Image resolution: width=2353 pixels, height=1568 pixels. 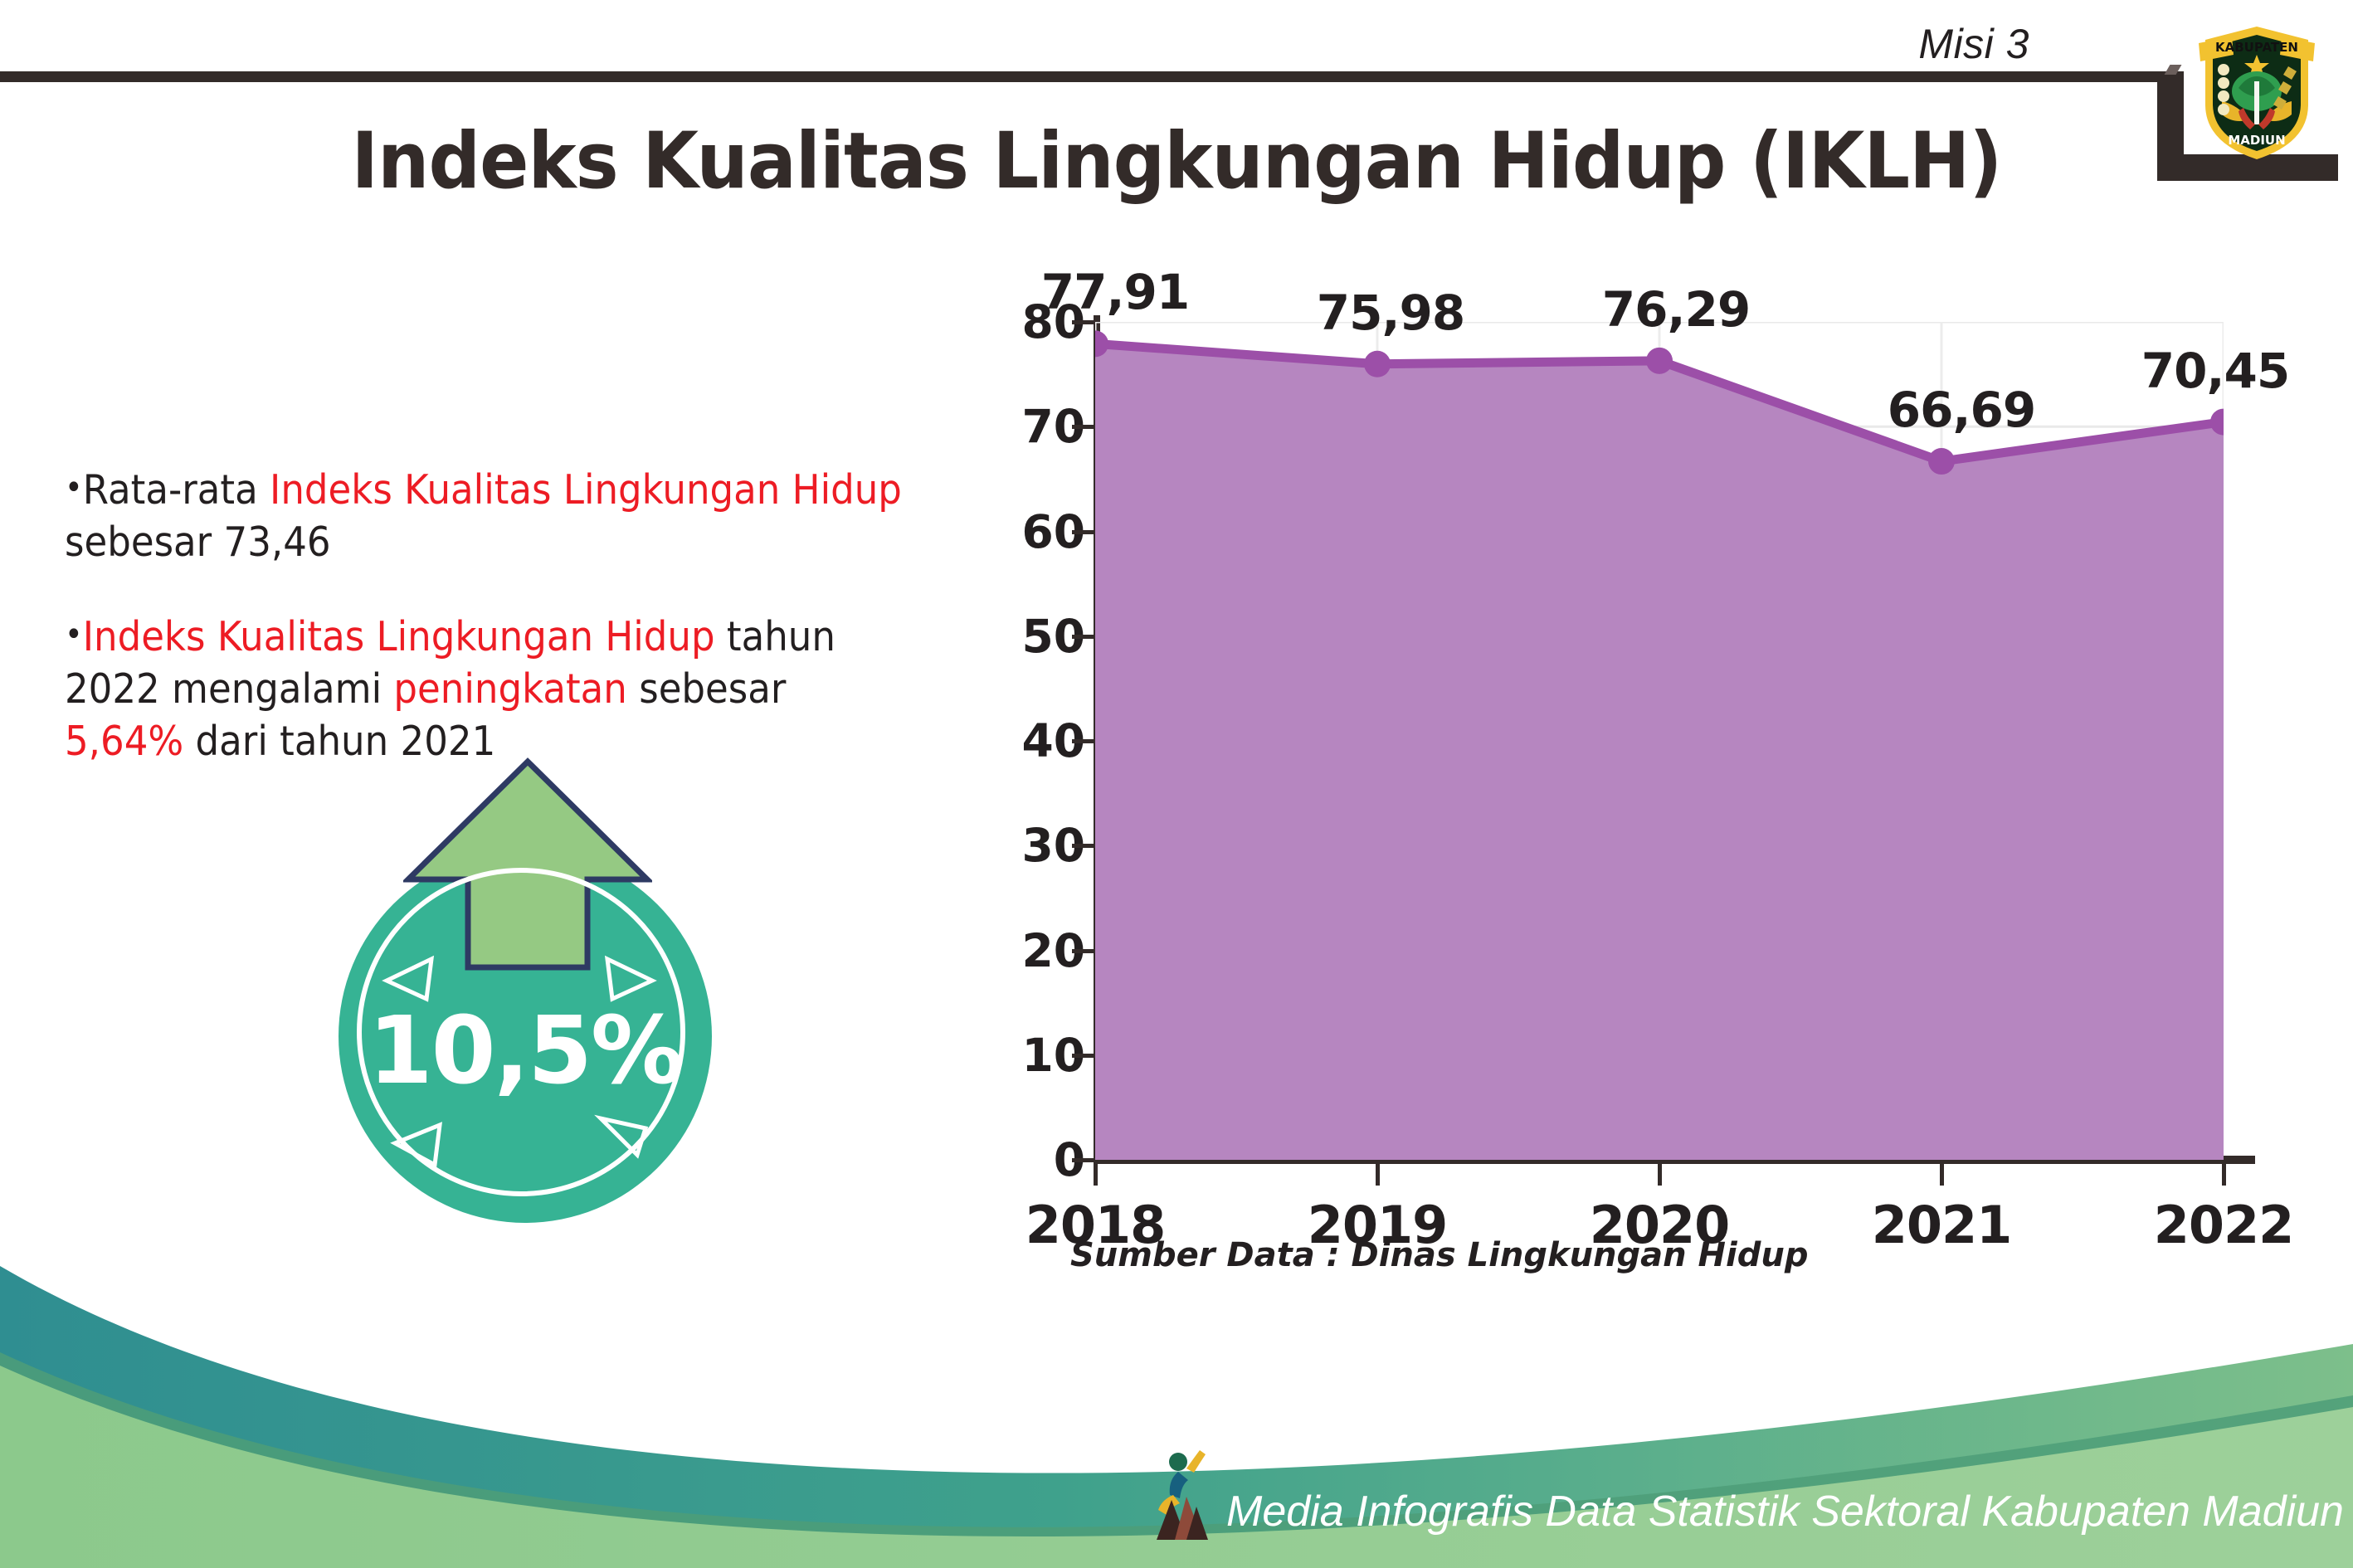 I want to click on badge-ring, so click(x=521, y=1032).